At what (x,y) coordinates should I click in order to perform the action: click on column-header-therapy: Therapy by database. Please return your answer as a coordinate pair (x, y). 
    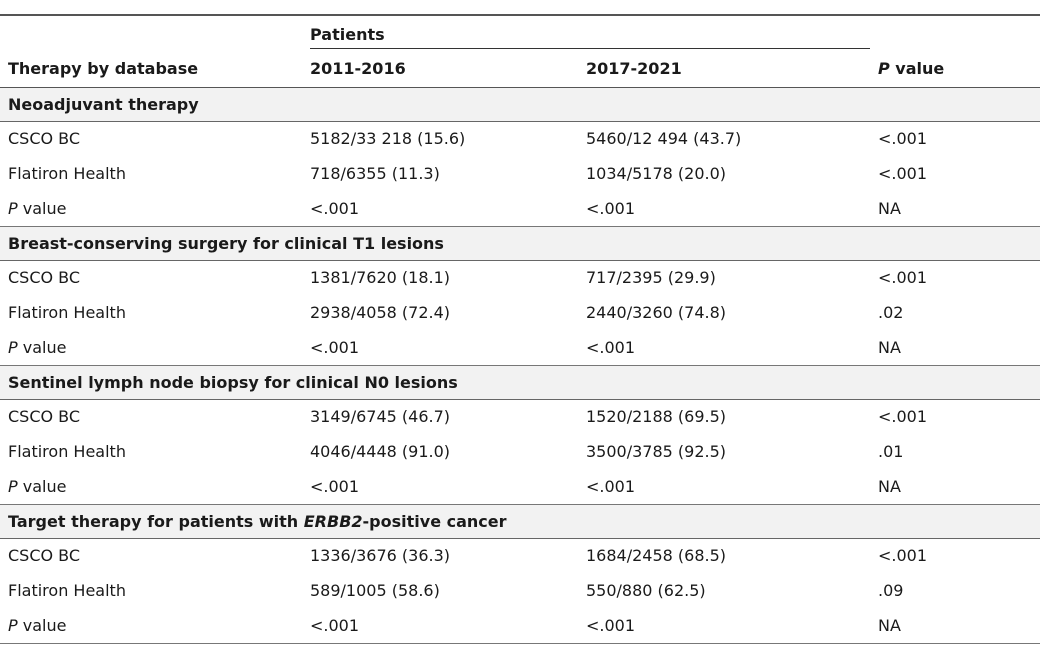
    Looking at the image, I should click on (103, 69).